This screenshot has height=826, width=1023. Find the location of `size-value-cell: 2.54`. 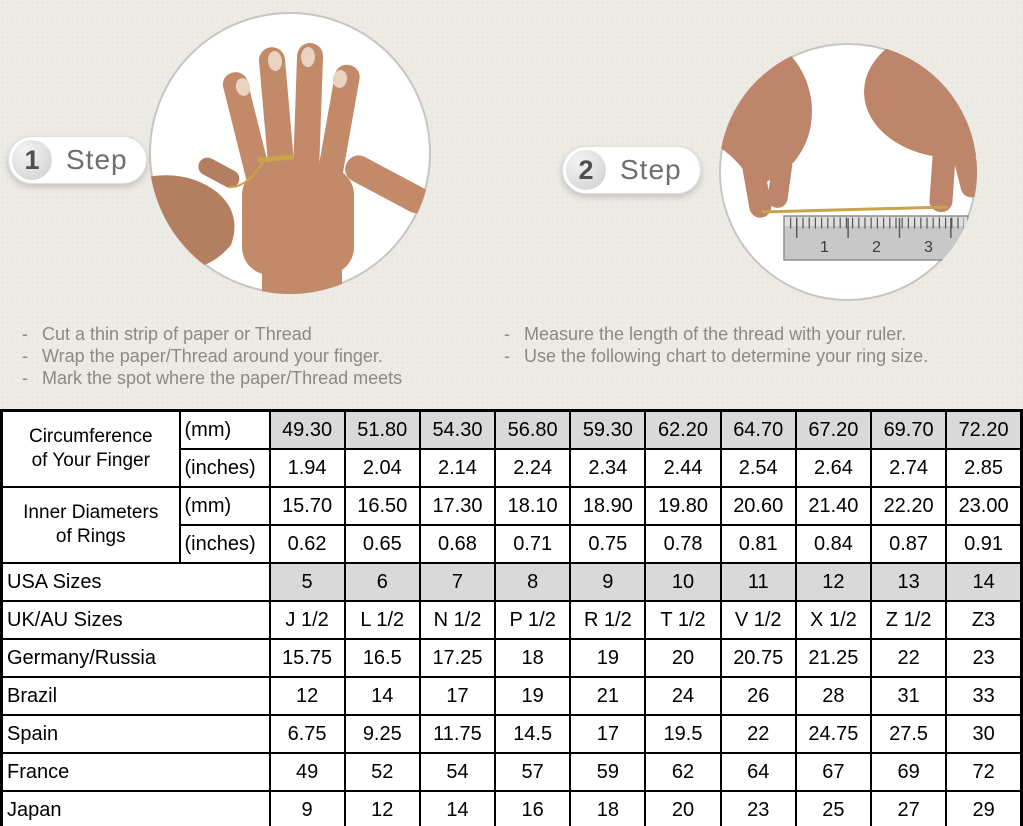

size-value-cell: 2.54 is located at coordinates (758, 468).